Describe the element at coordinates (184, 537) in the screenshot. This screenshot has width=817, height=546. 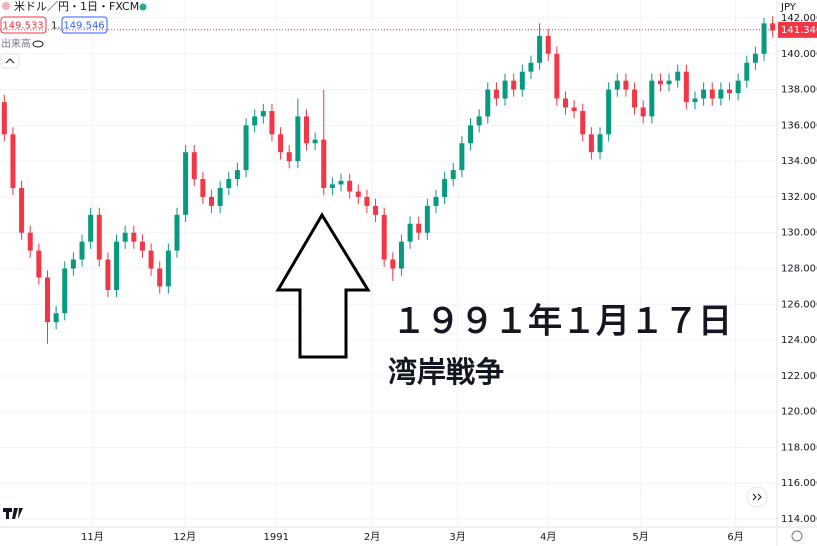
I see `x-tick-label: 12月` at that location.